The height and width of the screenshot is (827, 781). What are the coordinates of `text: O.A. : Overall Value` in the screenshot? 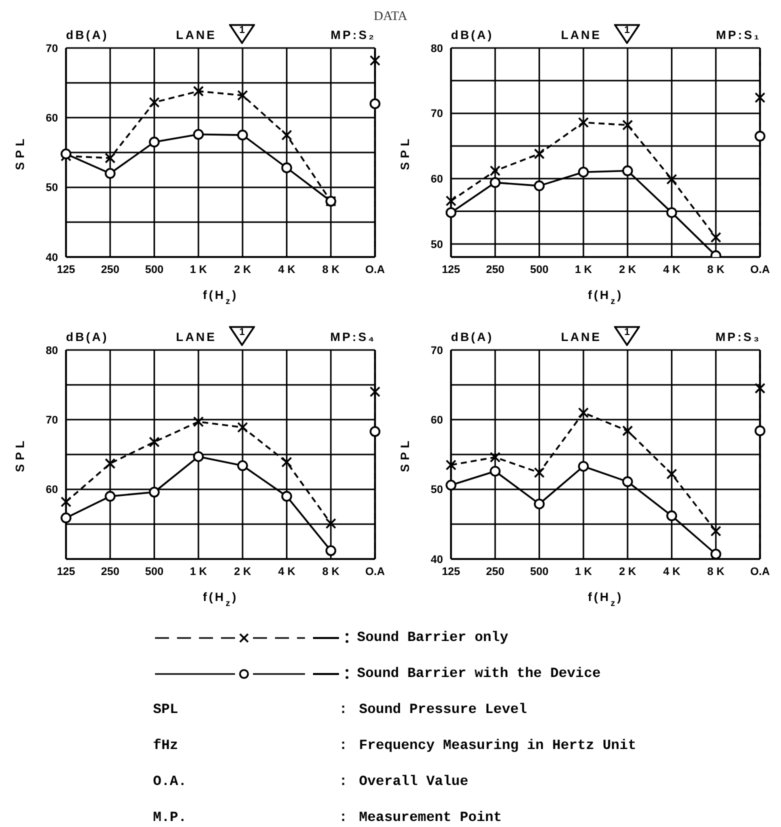 It's located at (310, 782).